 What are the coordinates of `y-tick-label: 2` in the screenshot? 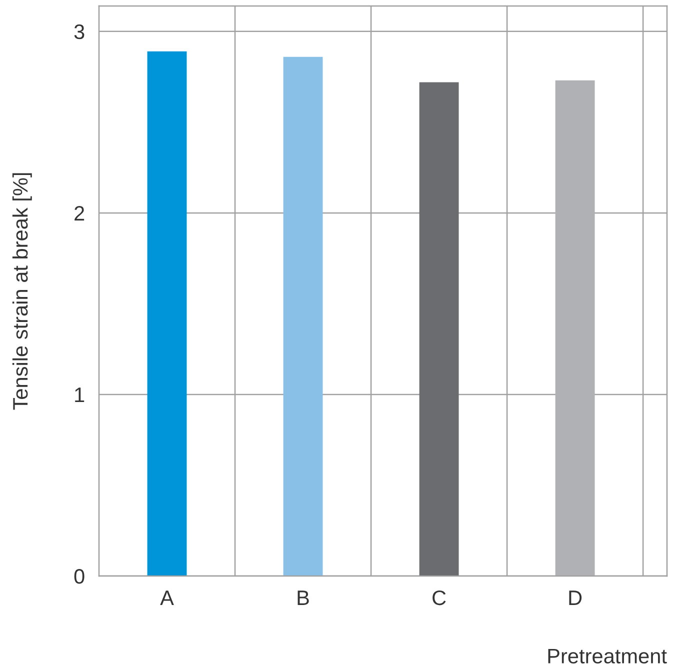 It's located at (79, 213).